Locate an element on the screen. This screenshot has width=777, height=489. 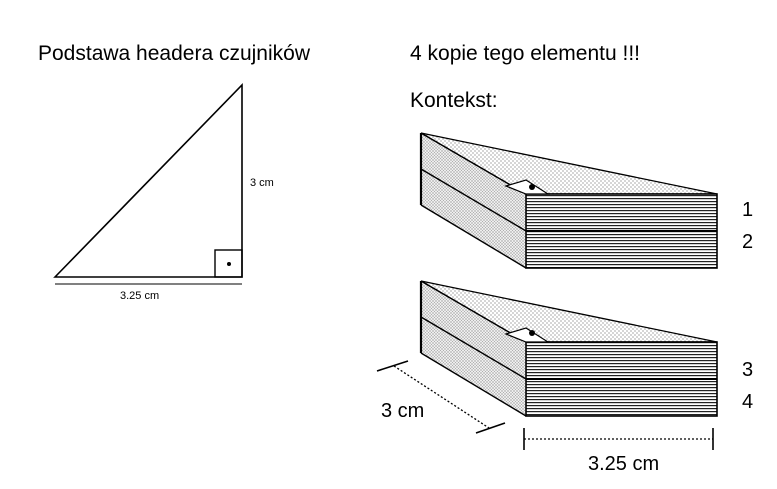
right-angle-dot is located at coordinates (229, 264).